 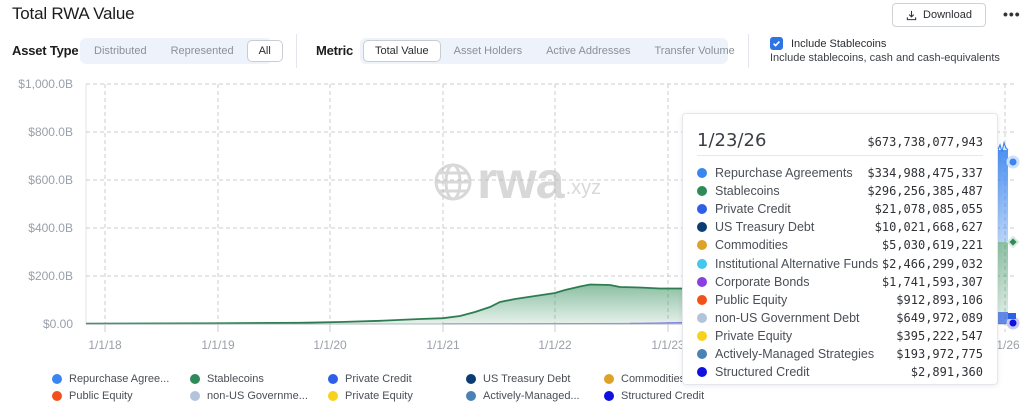 What do you see at coordinates (911, 15) in the screenshot?
I see `download-icon` at bounding box center [911, 15].